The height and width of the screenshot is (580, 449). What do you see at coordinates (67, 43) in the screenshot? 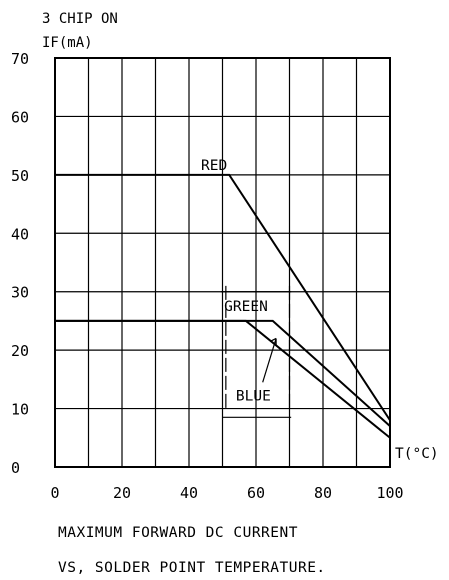
I see `chart-title-line-2: IF(mA)` at bounding box center [67, 43].